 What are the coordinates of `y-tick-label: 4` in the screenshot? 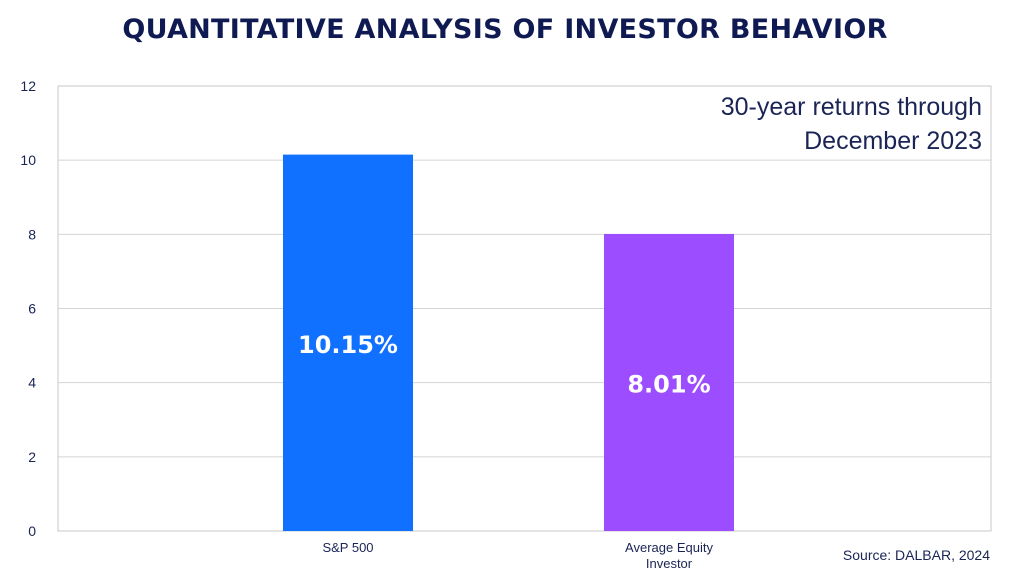 It's located at (32, 383).